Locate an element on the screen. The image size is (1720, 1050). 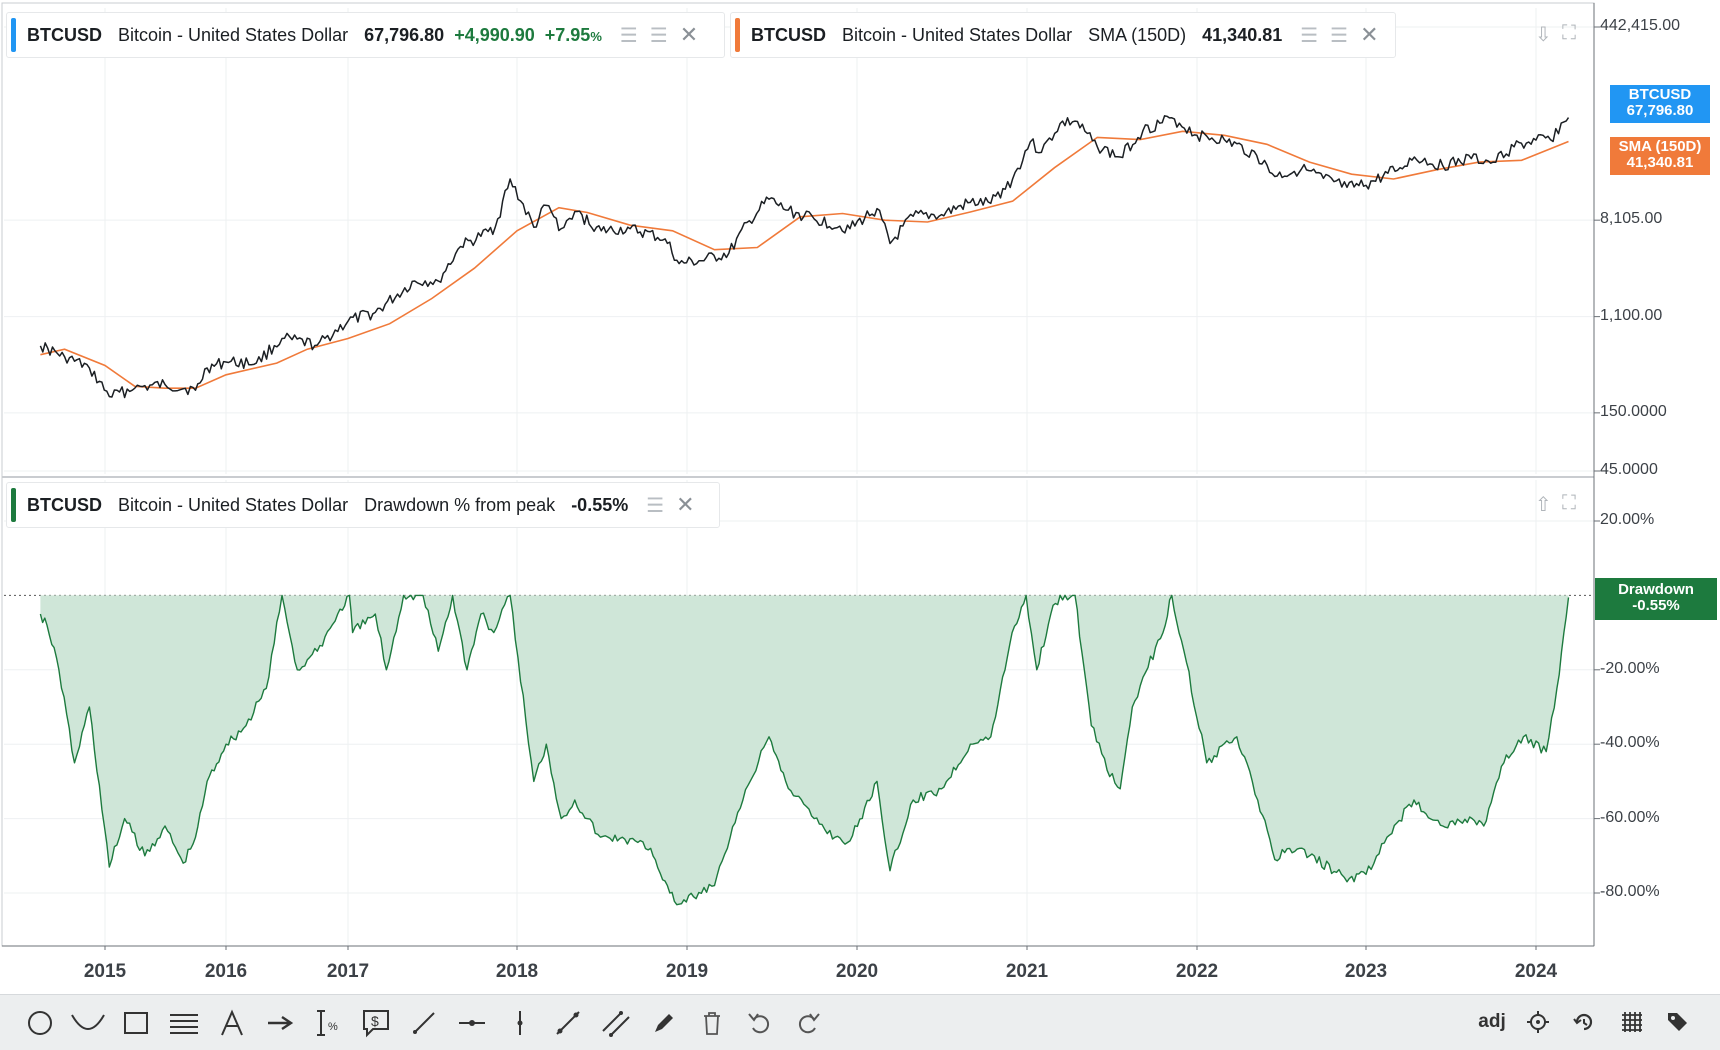
move-pane-up-icon: ⇧ is located at coordinates (1543, 505).